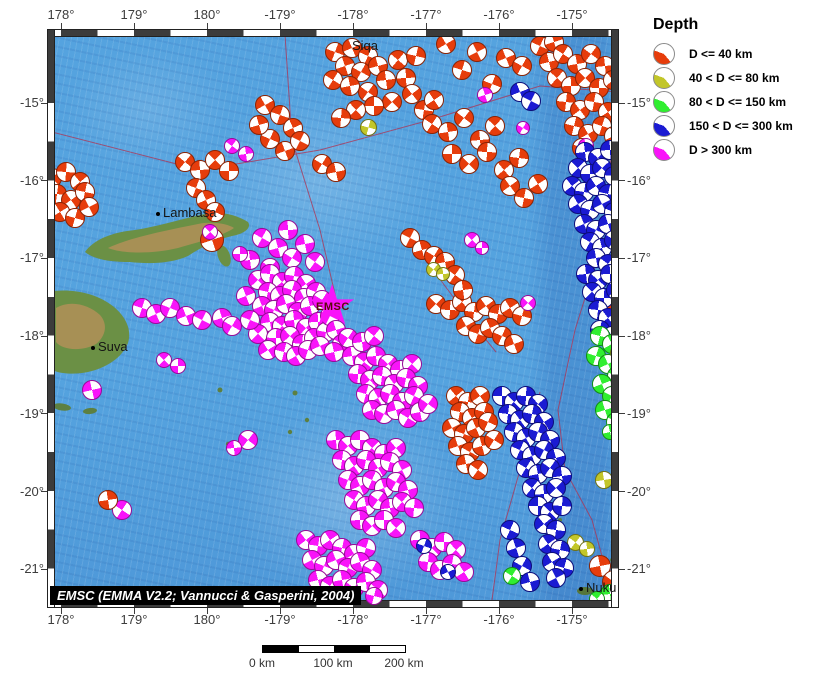 The width and height of the screenshot is (817, 680). I want to click on legend-entry: D > 300 km, so click(733, 150).